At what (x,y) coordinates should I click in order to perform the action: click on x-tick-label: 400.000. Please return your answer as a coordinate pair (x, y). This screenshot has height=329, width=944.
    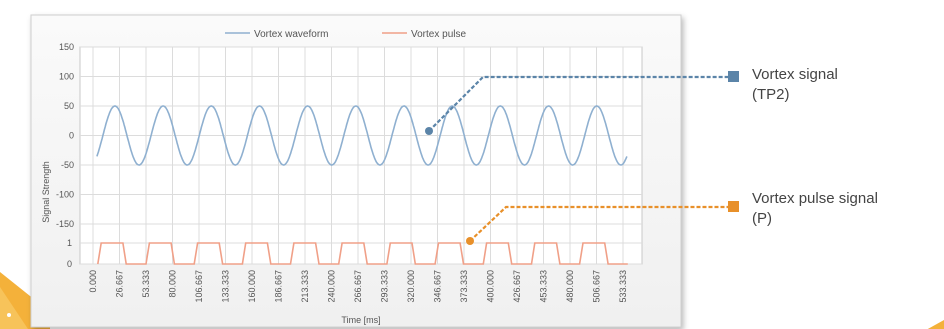
    Looking at the image, I should click on (491, 286).